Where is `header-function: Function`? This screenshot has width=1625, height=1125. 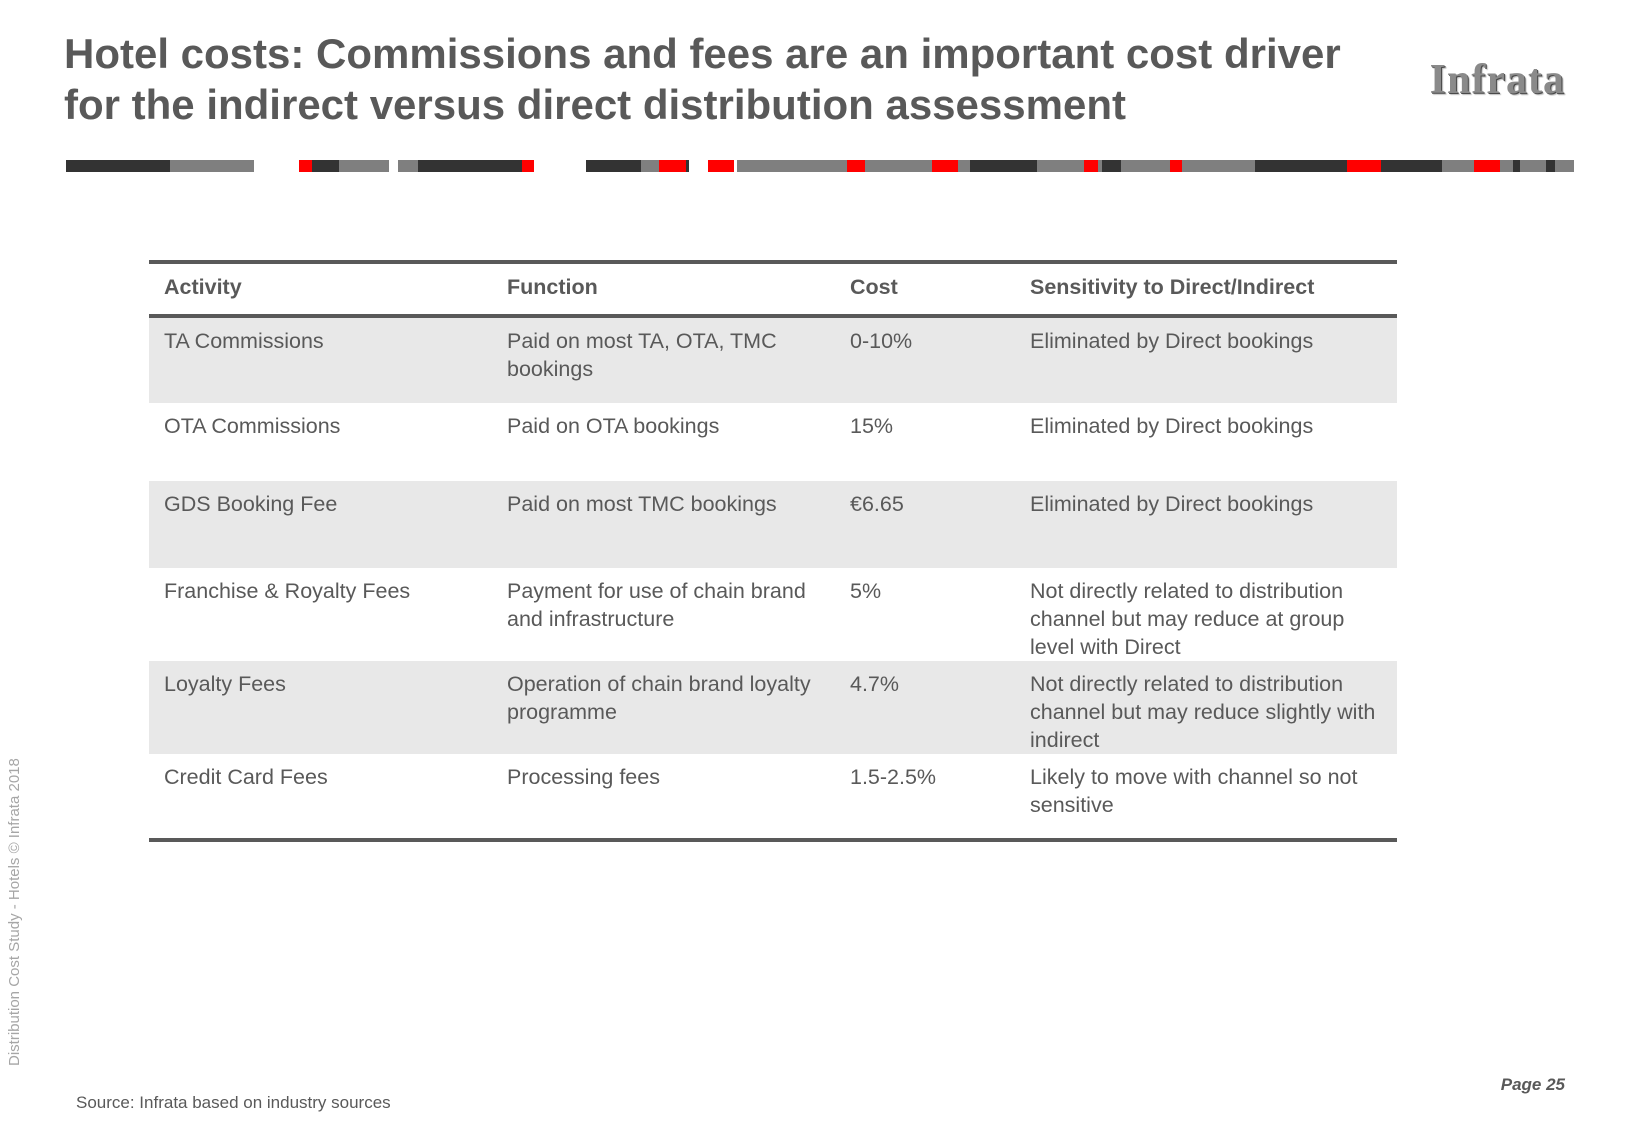
header-function: Function is located at coordinates (663, 289).